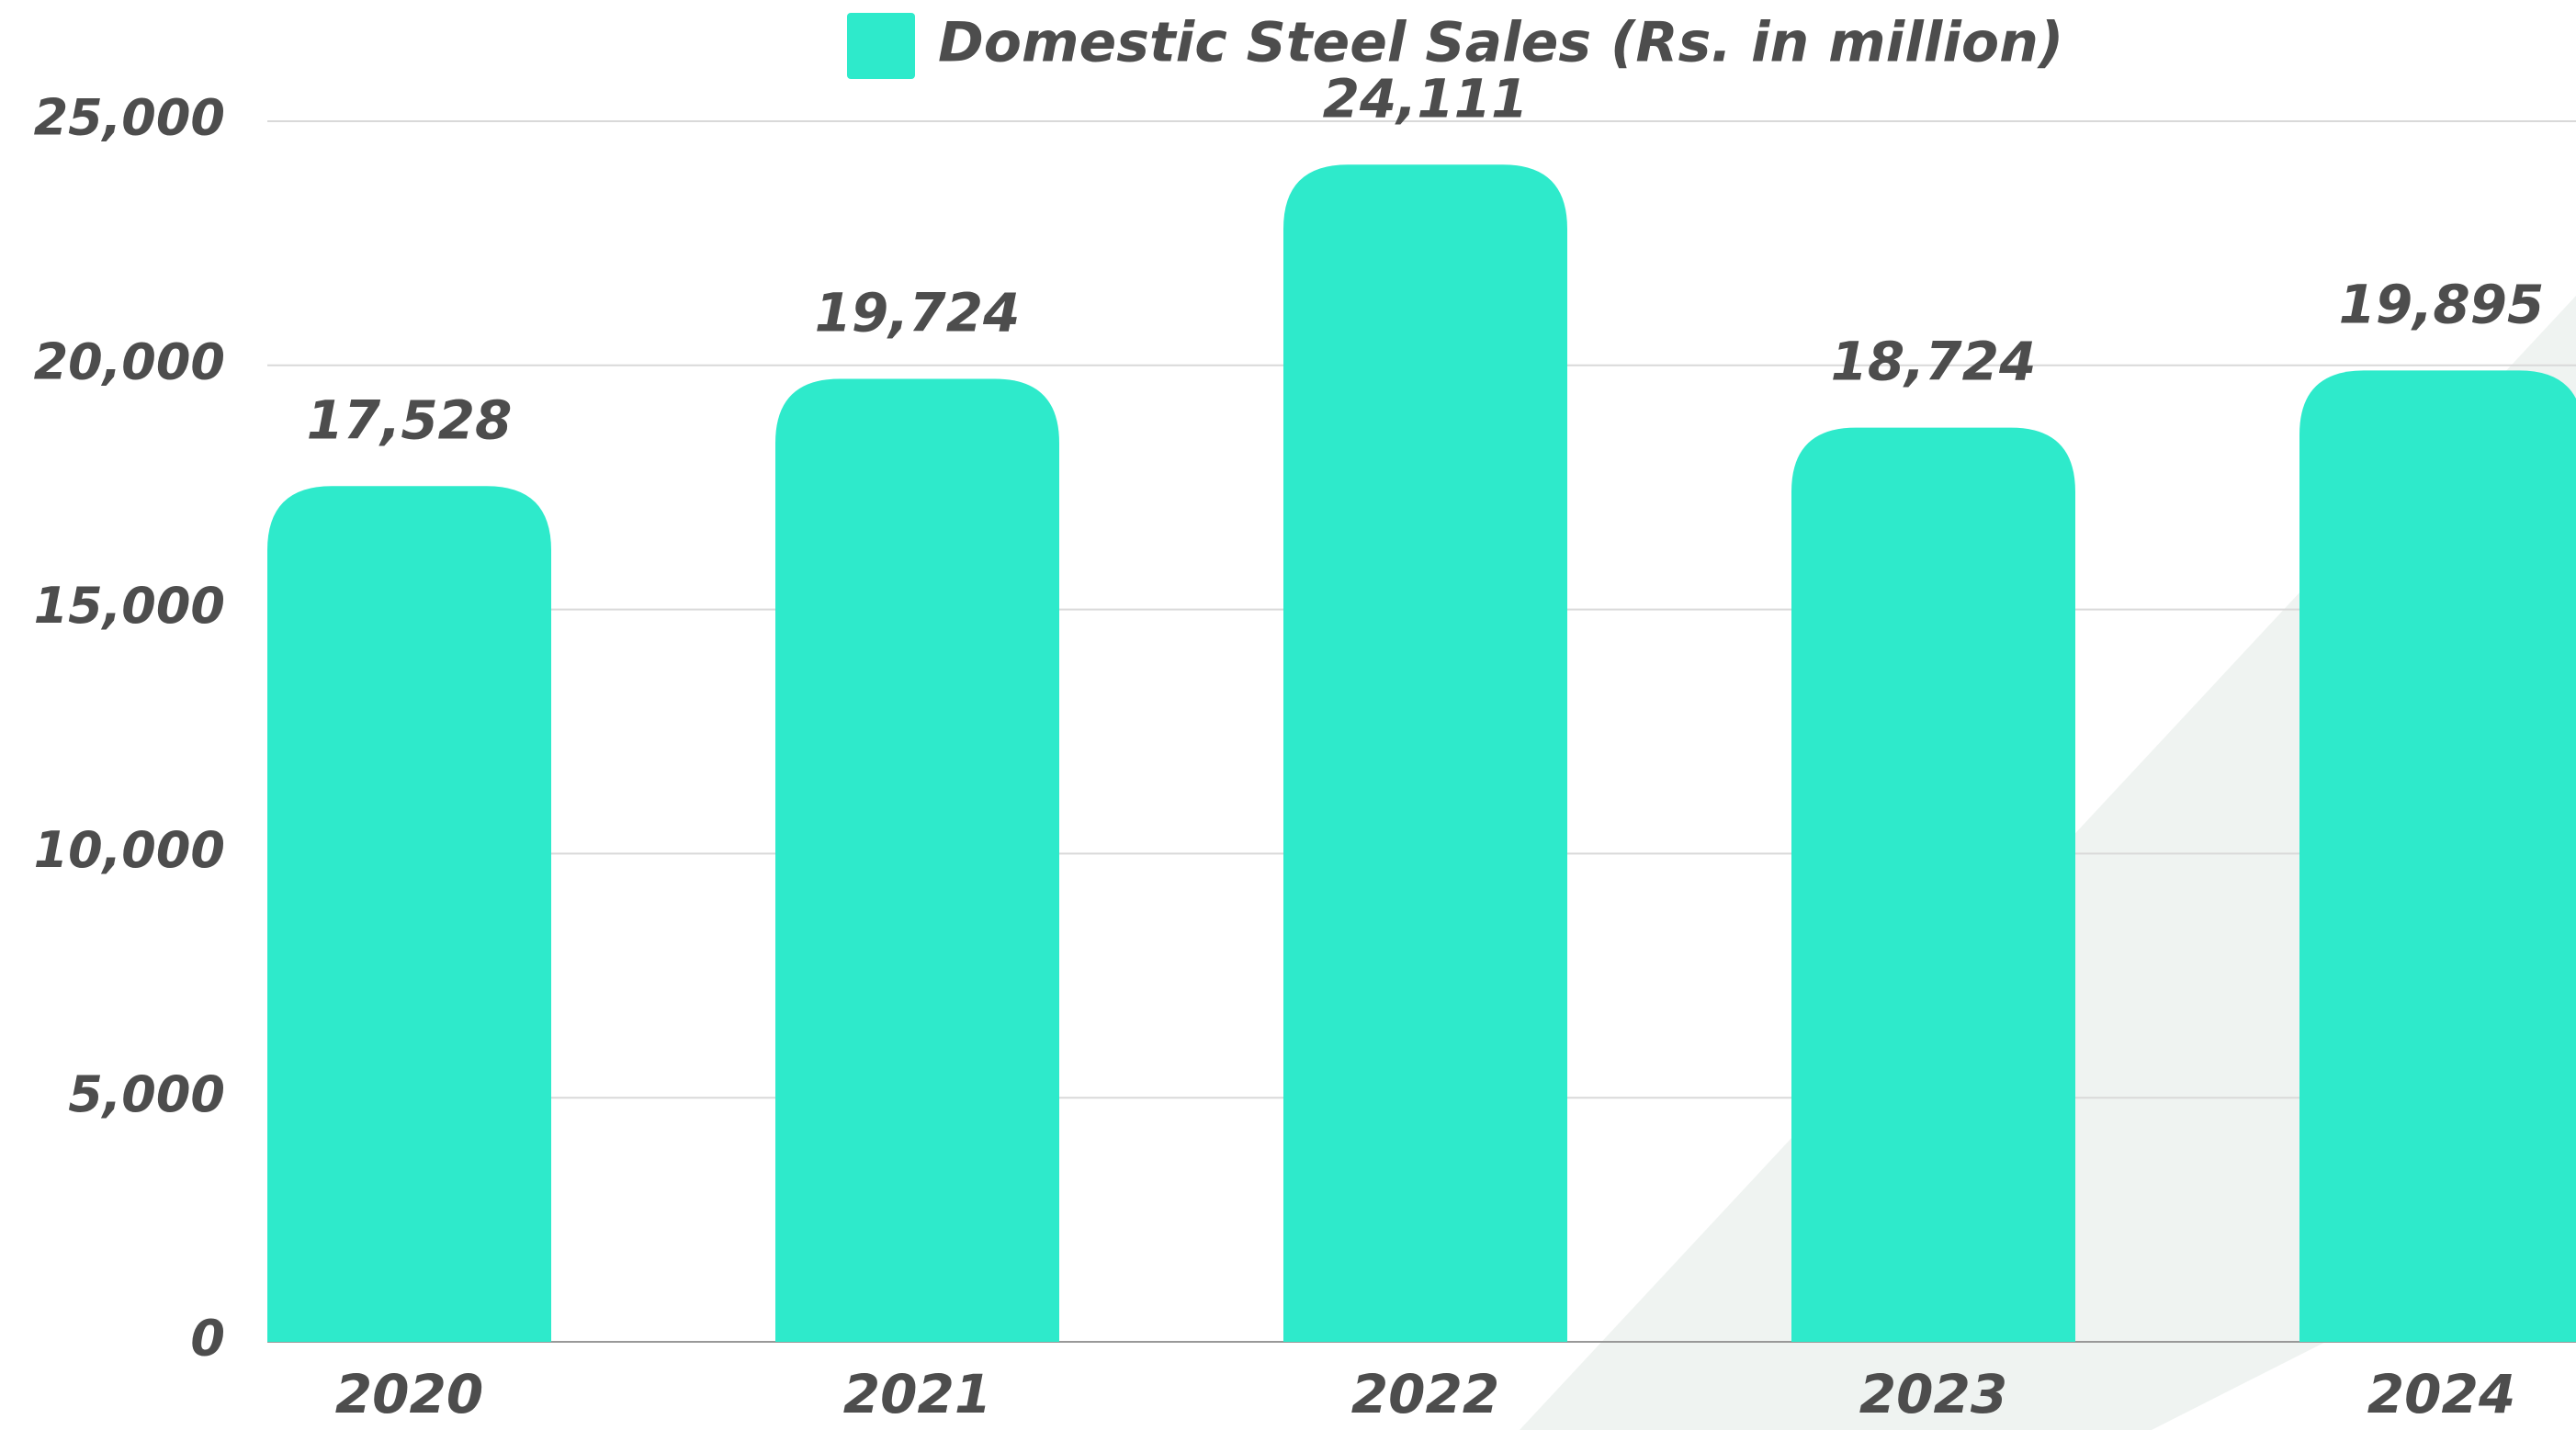 This screenshot has height=1430, width=2576. Describe the element at coordinates (881, 46) in the screenshot. I see `legend-swatch` at that location.